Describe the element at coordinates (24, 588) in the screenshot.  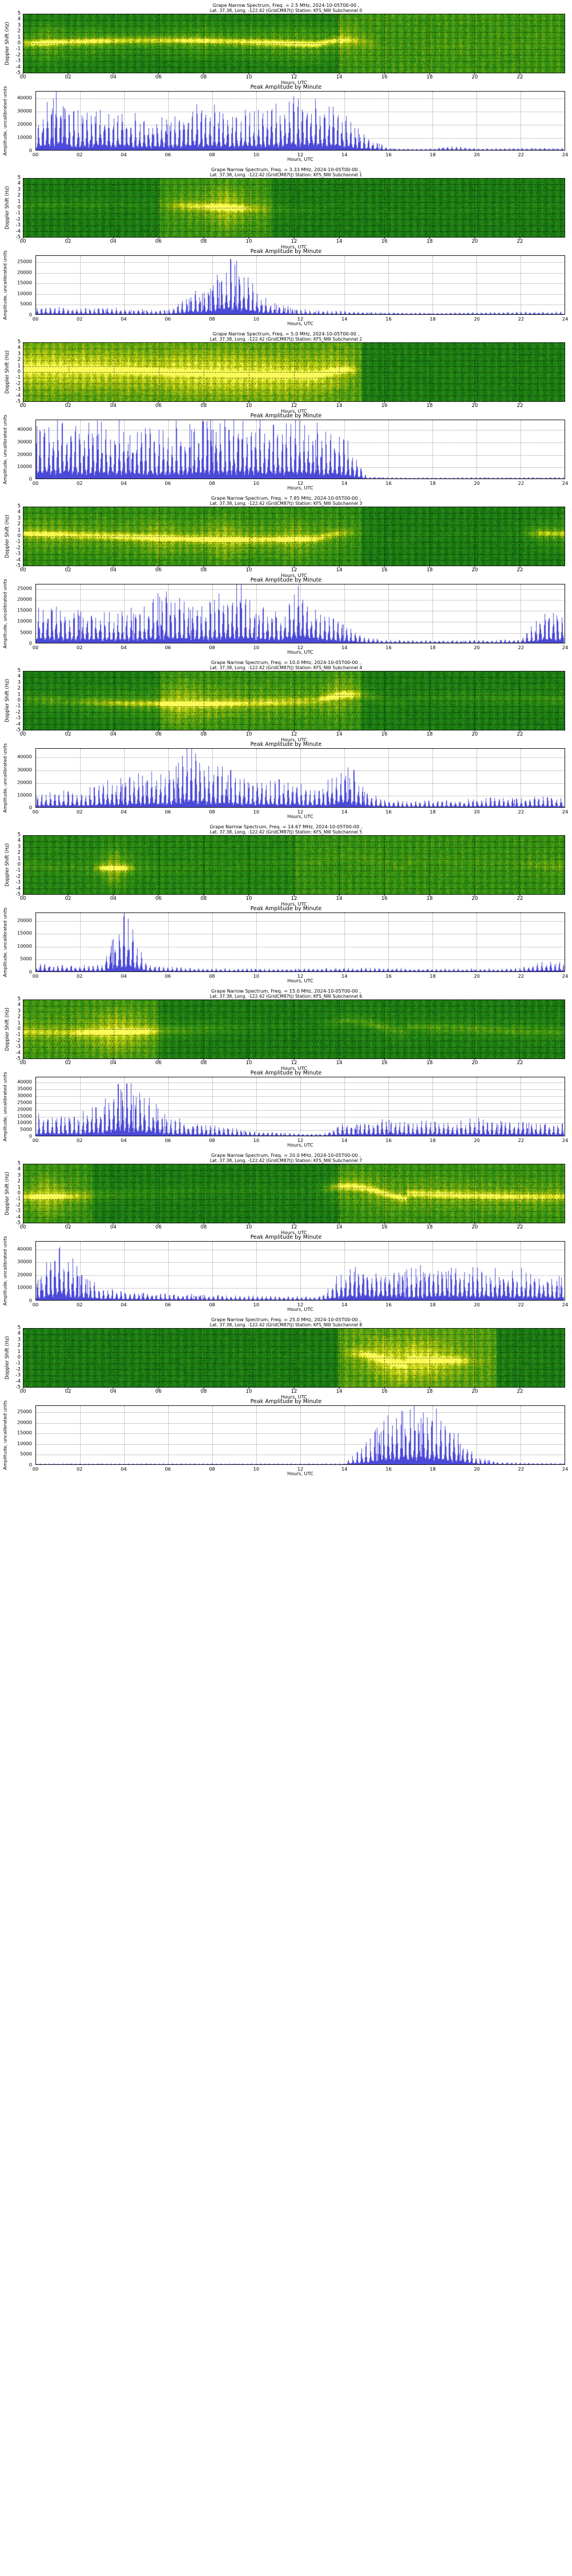
I see `bar-chart-y-tick: 25000` at that location.